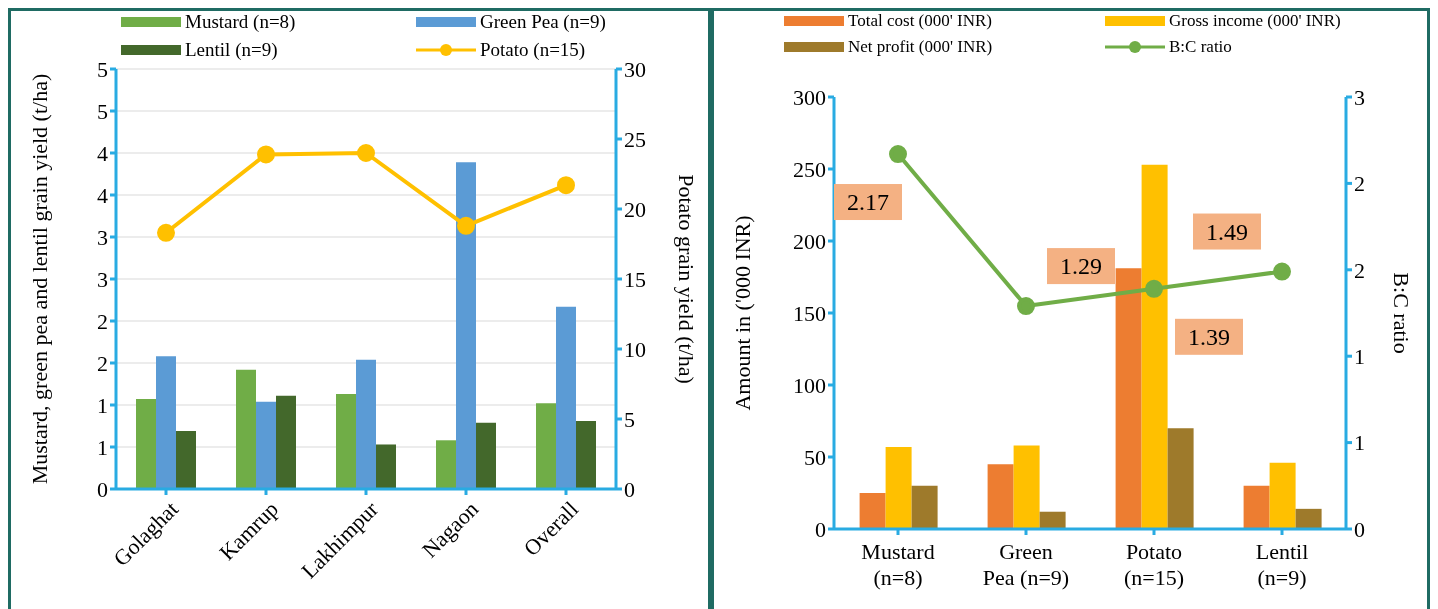  Describe the element at coordinates (1154, 564) in the screenshot. I see `x-tick-label: Potato (n=15)` at that location.